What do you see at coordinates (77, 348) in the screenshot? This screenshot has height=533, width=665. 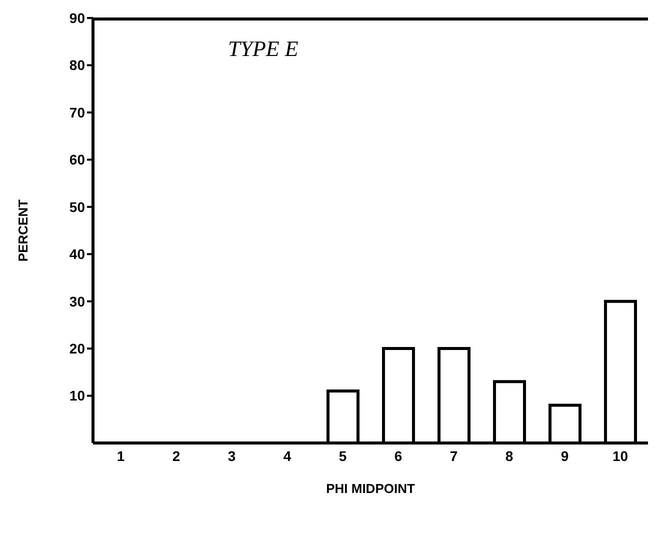 I see `y-tick-label: 20` at bounding box center [77, 348].